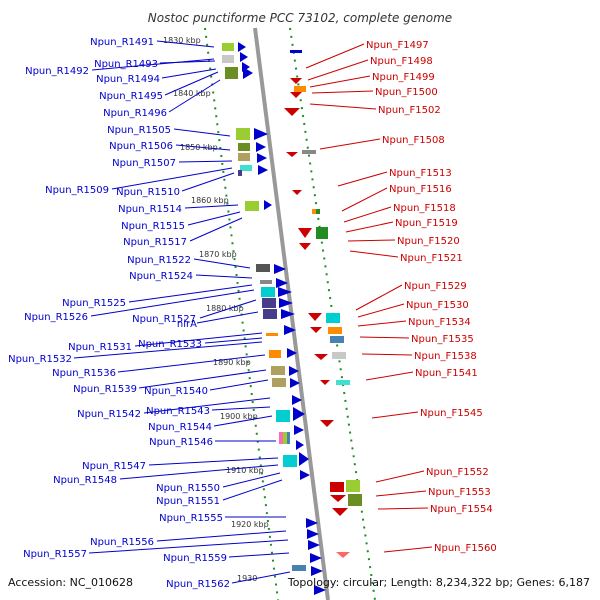 The width and height of the screenshot is (600, 600). I want to click on gene-label: Npun_R1522, so click(159, 260).